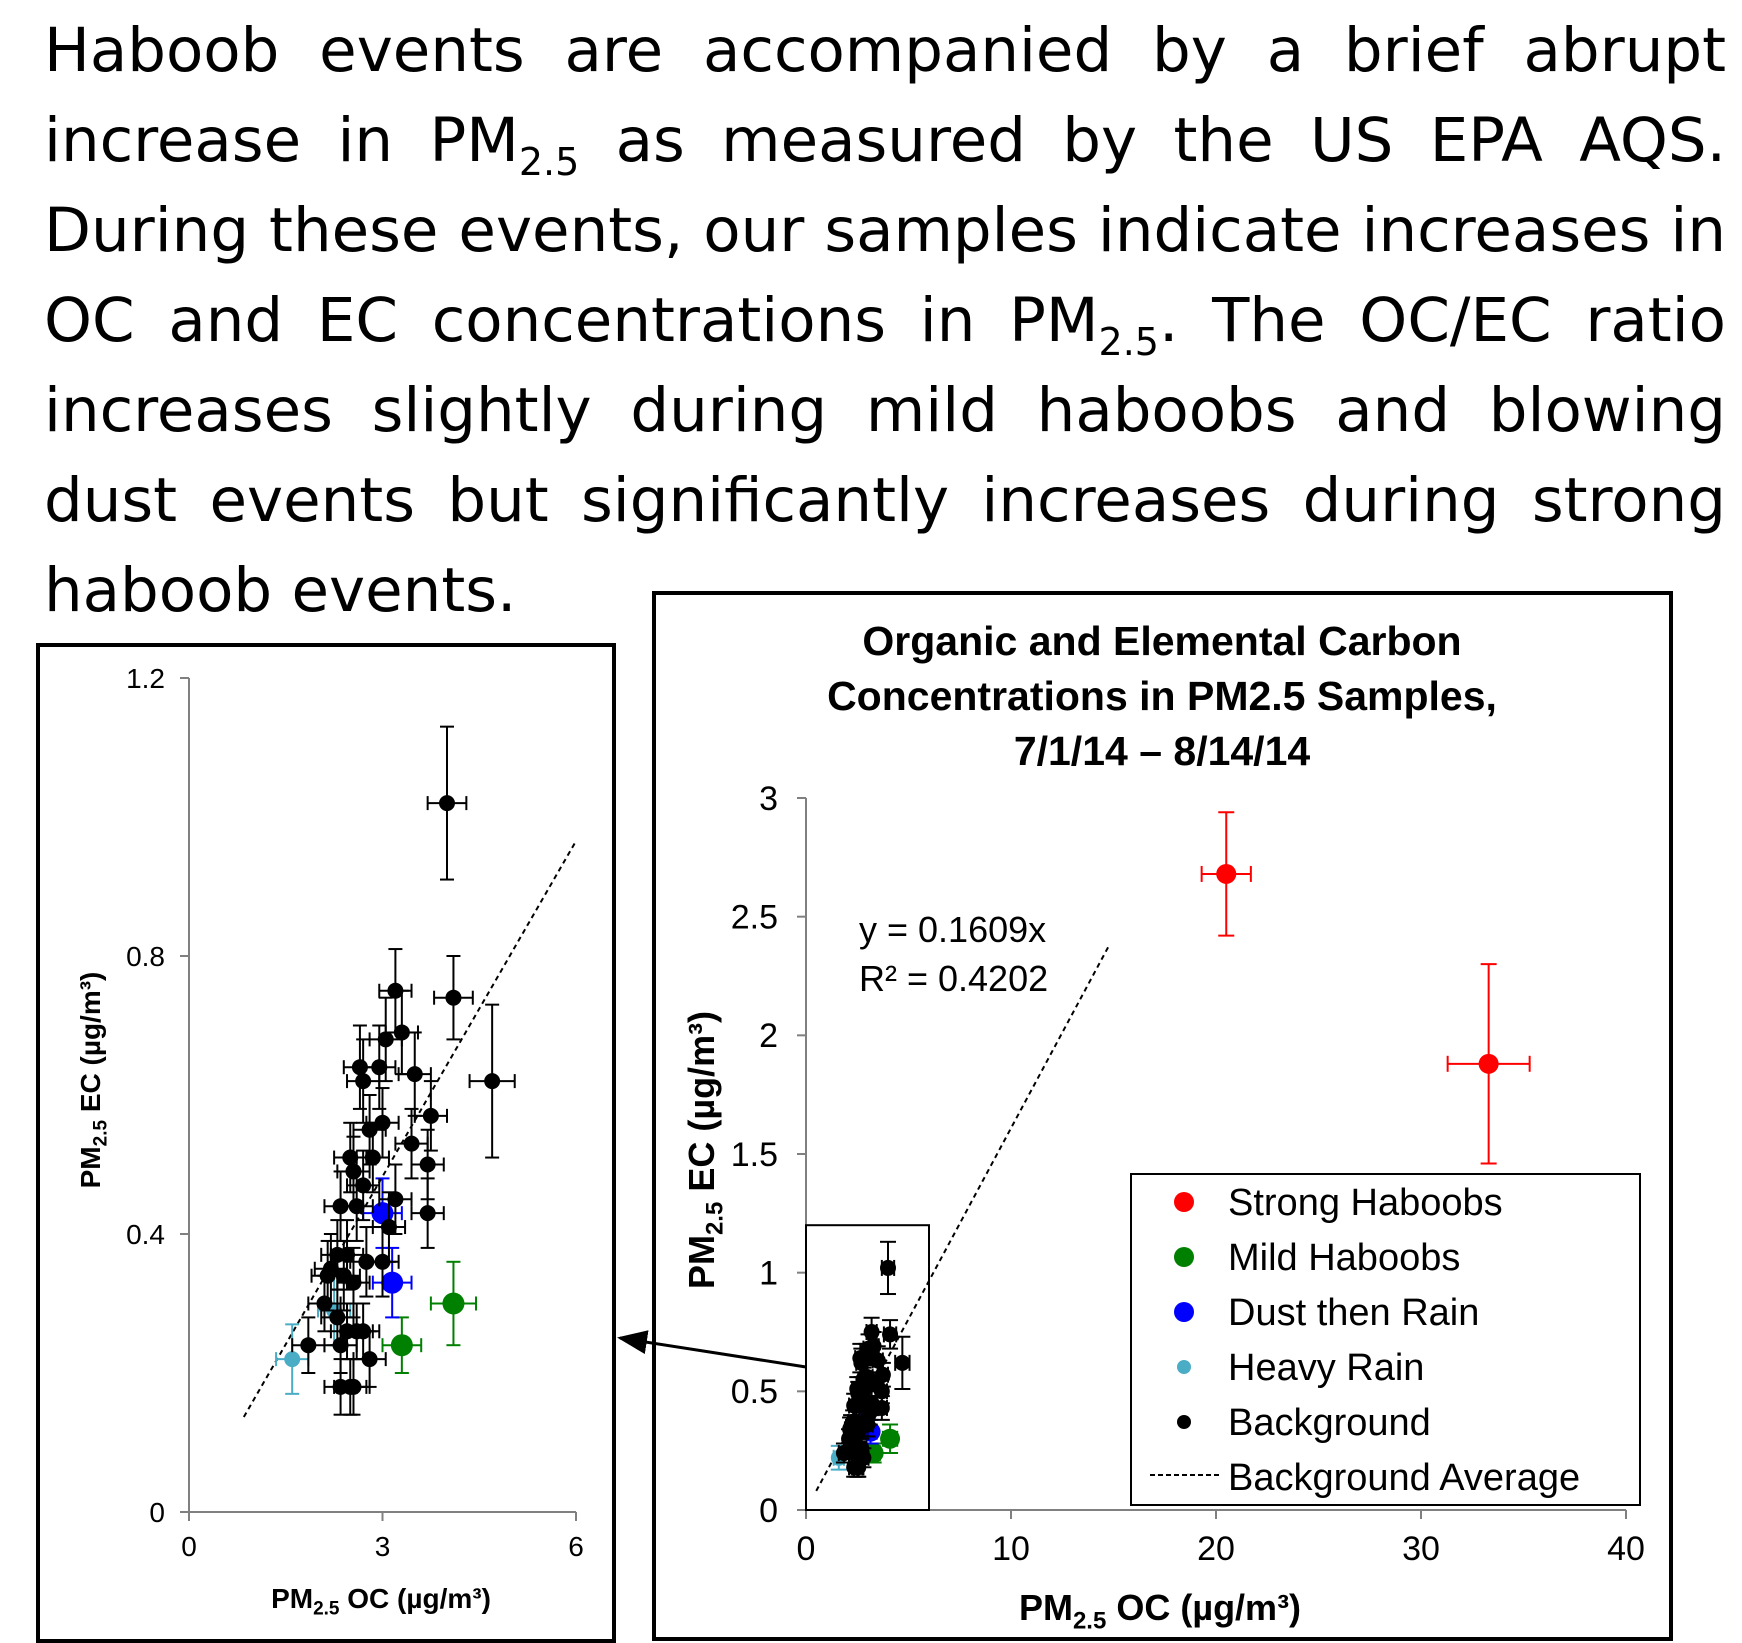 Image resolution: width=1742 pixels, height=1643 pixels. I want to click on main-y-tick-label: 1.5, so click(754, 1155).